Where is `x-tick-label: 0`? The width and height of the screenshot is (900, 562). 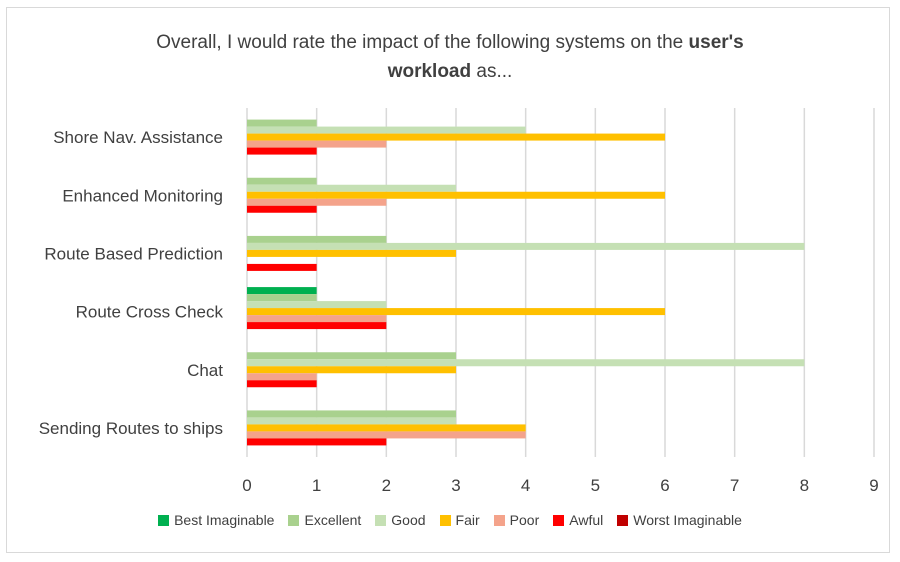
x-tick-label: 0 is located at coordinates (246, 485).